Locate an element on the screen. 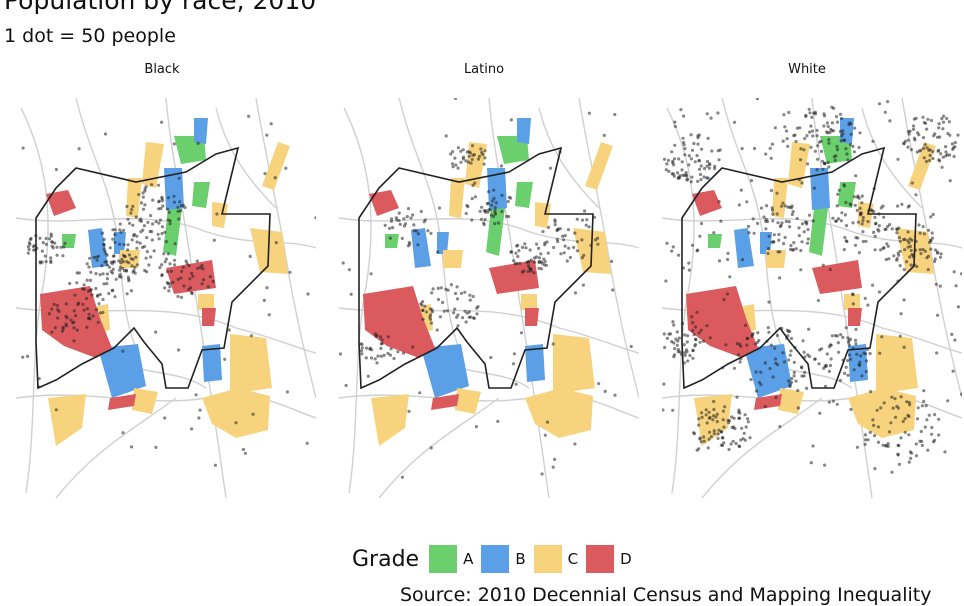 The height and width of the screenshot is (606, 964). grade-zone-b is located at coordinates (212, 363).